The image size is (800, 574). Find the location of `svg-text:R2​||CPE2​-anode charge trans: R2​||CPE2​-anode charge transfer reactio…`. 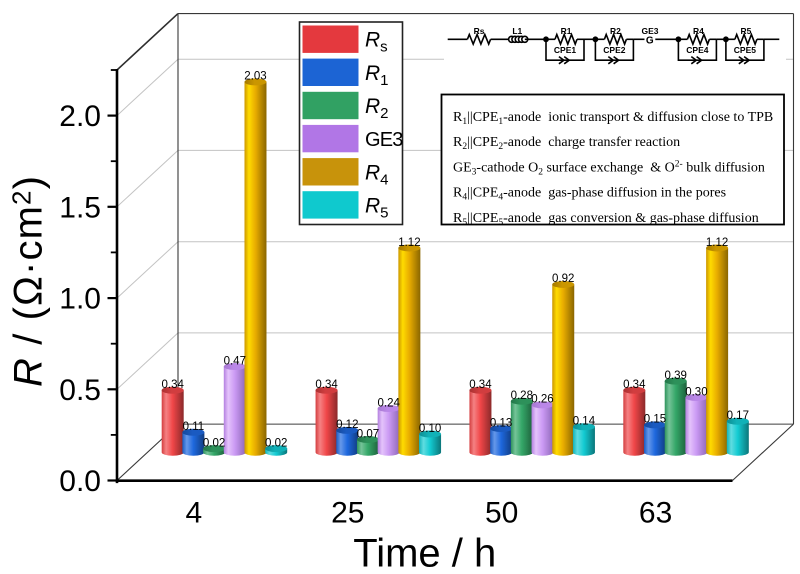

svg-text:R2​||CPE2​-anode charge trans: R2​||CPE2​-anode charge transfer reactio… is located at coordinates (566, 143).